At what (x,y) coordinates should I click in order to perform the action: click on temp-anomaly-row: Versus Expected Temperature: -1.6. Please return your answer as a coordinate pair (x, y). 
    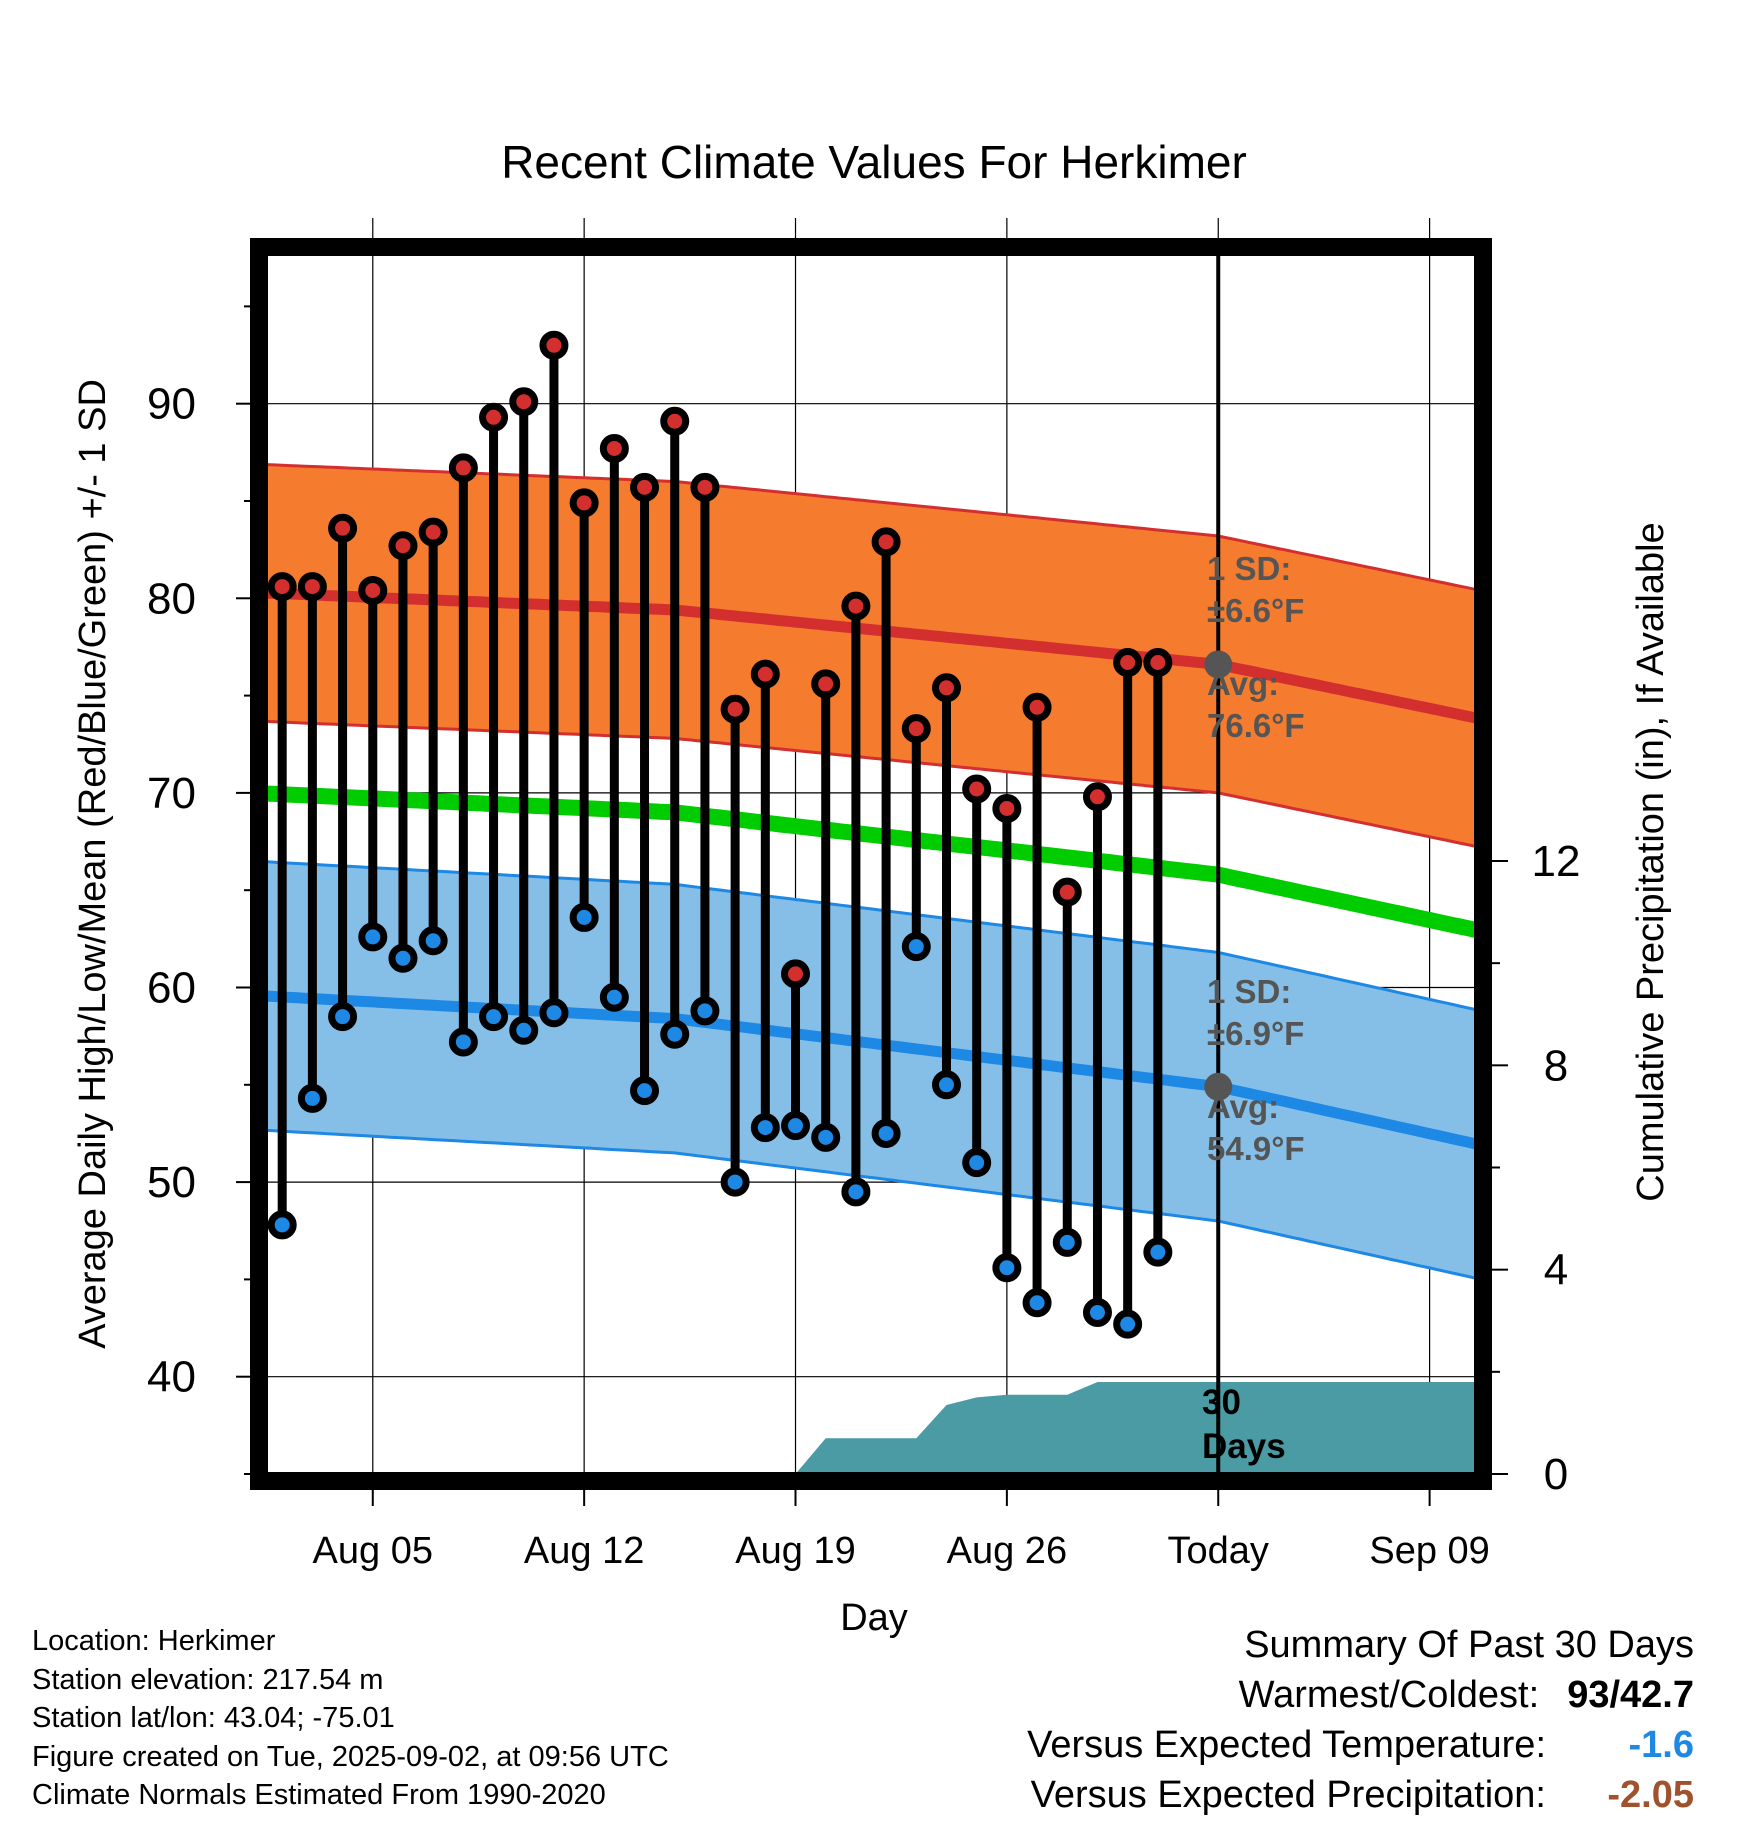
    Looking at the image, I should click on (1360, 1745).